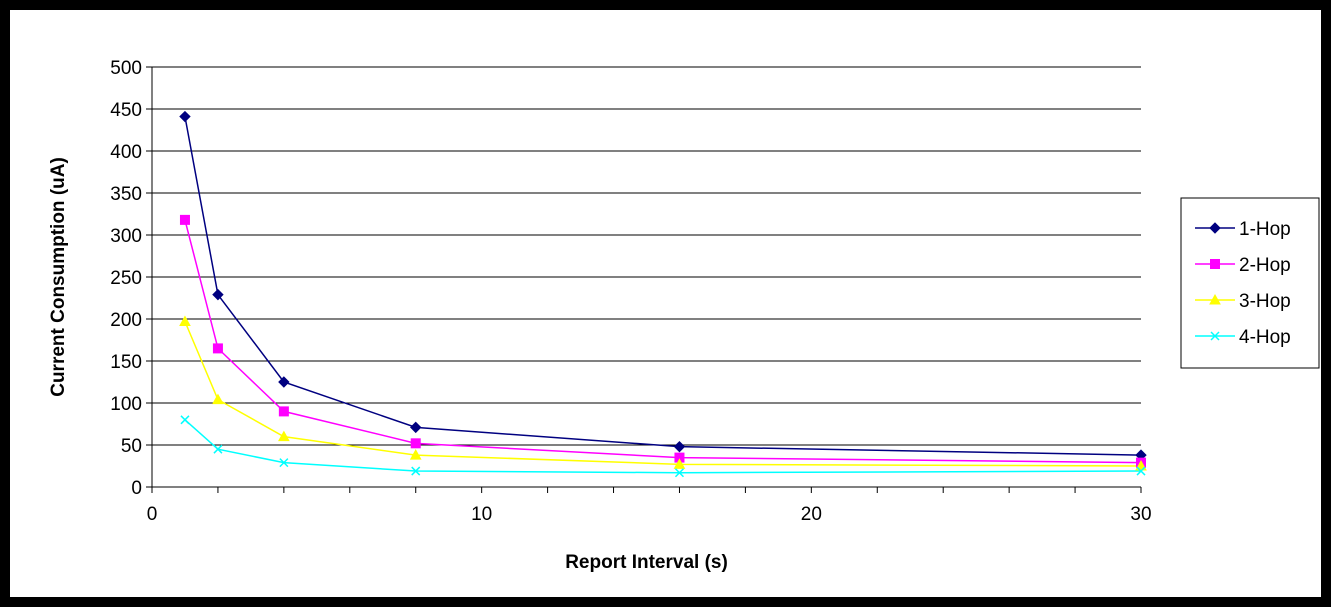 The image size is (1331, 607). I want to click on y-tick-label: 300, so click(126, 236).